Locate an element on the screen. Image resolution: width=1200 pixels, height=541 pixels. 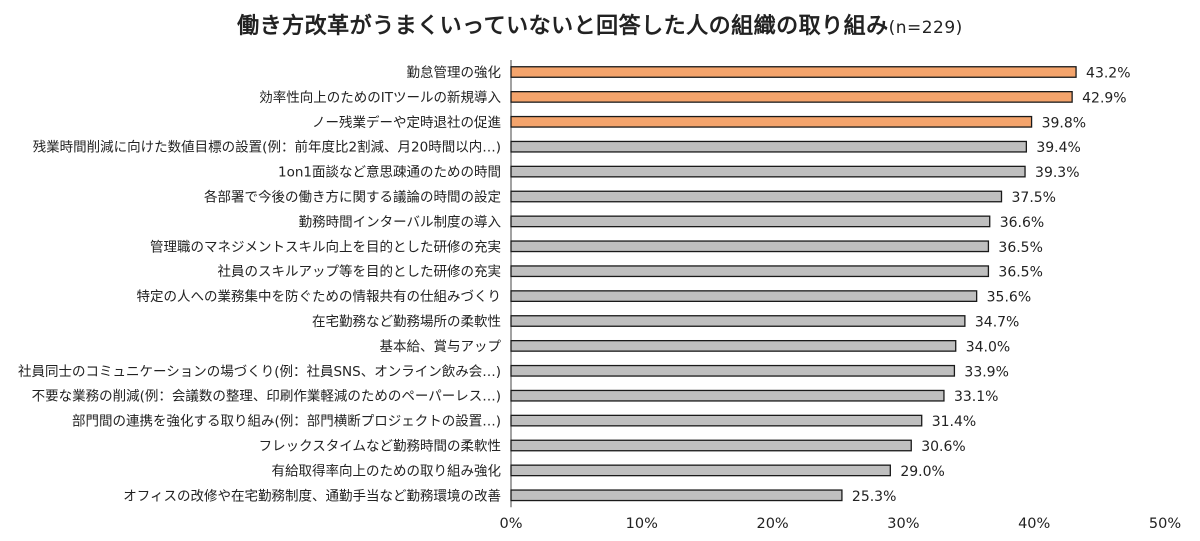
category-label: 在宅勤務など勤務場所の柔軟性 is located at coordinates (406, 322).